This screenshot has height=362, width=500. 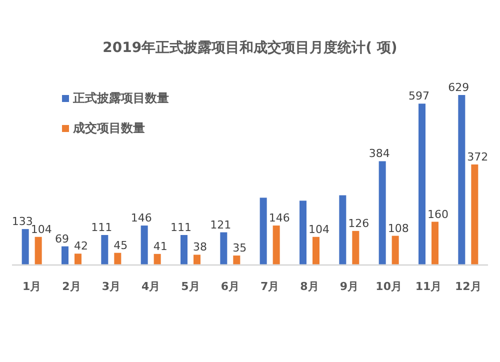 I want to click on x-tick-label: 5月, so click(x=190, y=286).